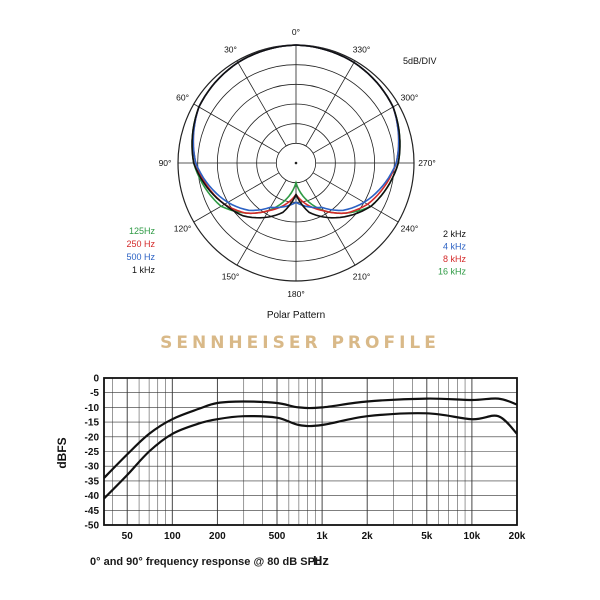 The height and width of the screenshot is (600, 600). I want to click on y-tick-label: -10, so click(92, 408).